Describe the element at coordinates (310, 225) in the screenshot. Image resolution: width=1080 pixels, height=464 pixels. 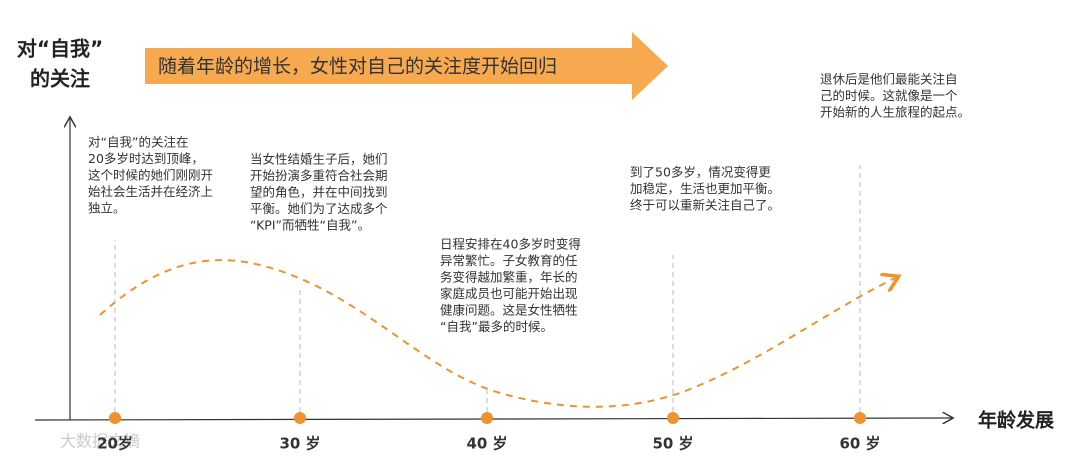
I see `annotation-line: “KPI”而牺牲“自我”。` at that location.